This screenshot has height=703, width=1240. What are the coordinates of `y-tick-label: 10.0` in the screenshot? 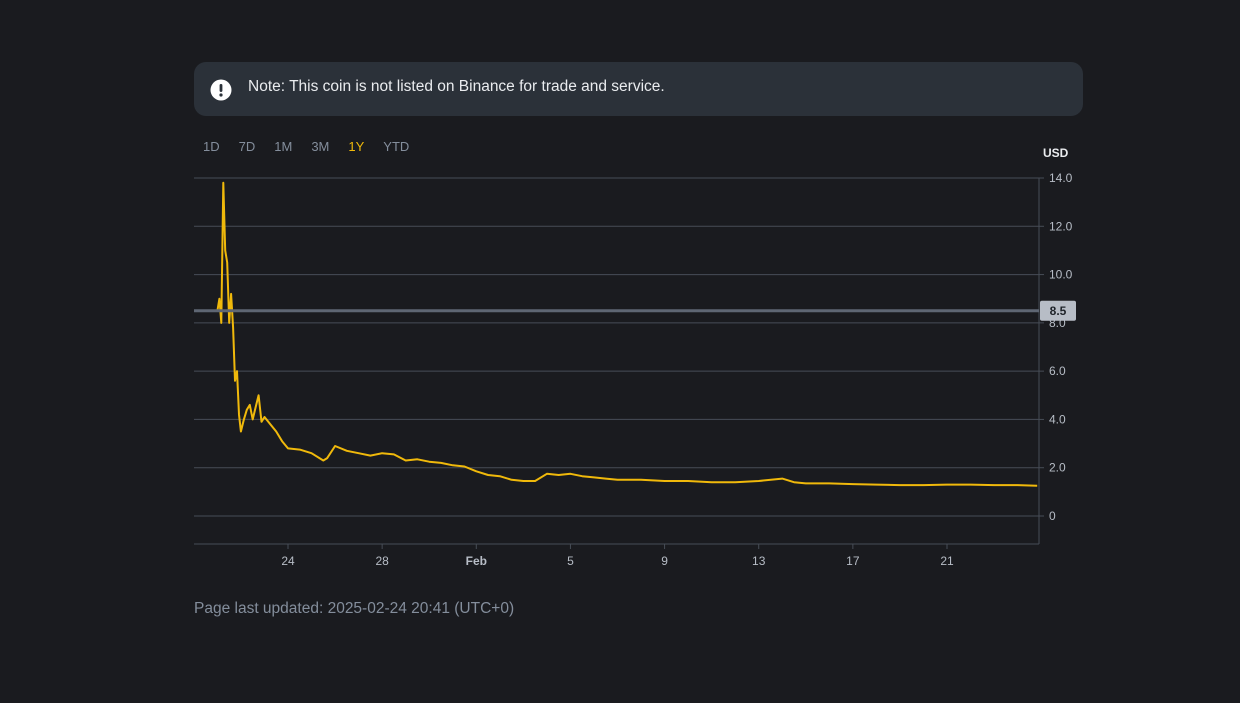 It's located at (1061, 275).